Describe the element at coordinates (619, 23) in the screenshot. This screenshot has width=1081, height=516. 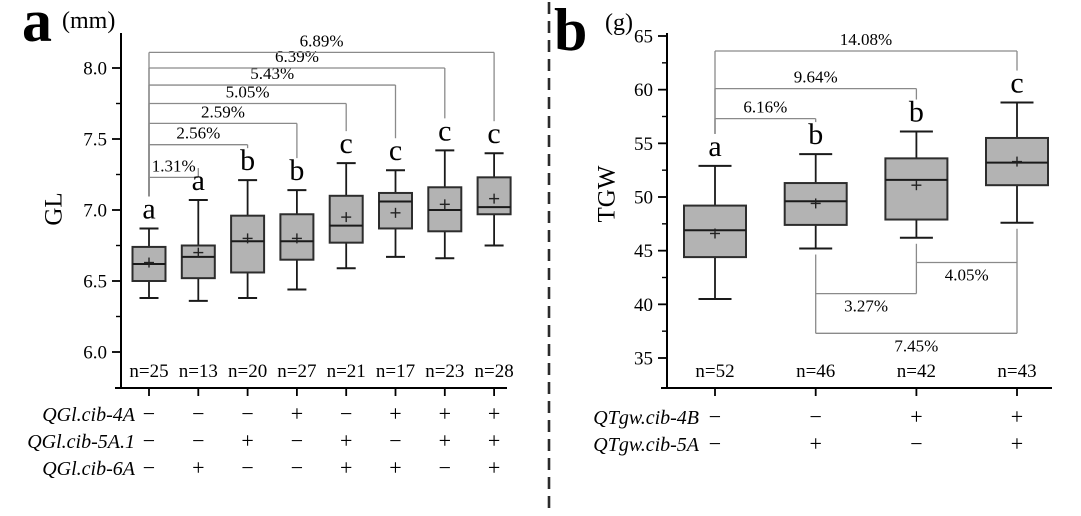
I see `panel-b-unit-label: (g)` at that location.